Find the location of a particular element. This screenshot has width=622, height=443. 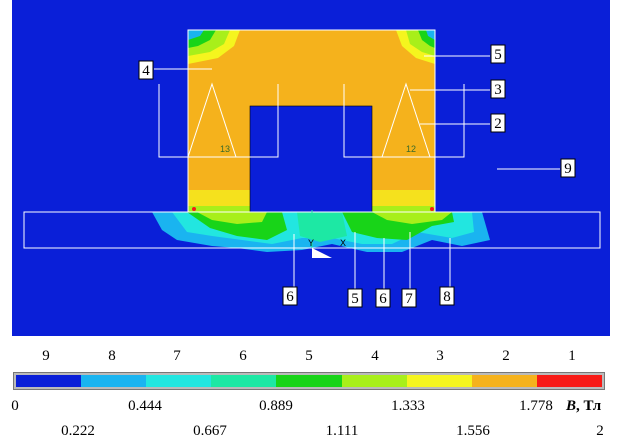

legend-value: 1.556 is located at coordinates (473, 431).